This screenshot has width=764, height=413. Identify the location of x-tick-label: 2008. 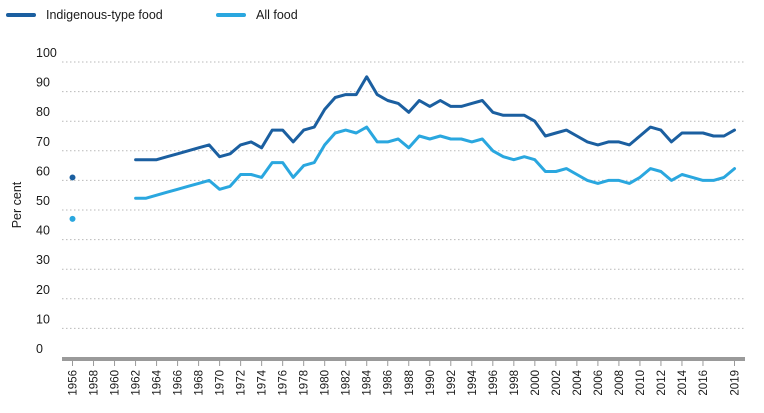
(620, 383).